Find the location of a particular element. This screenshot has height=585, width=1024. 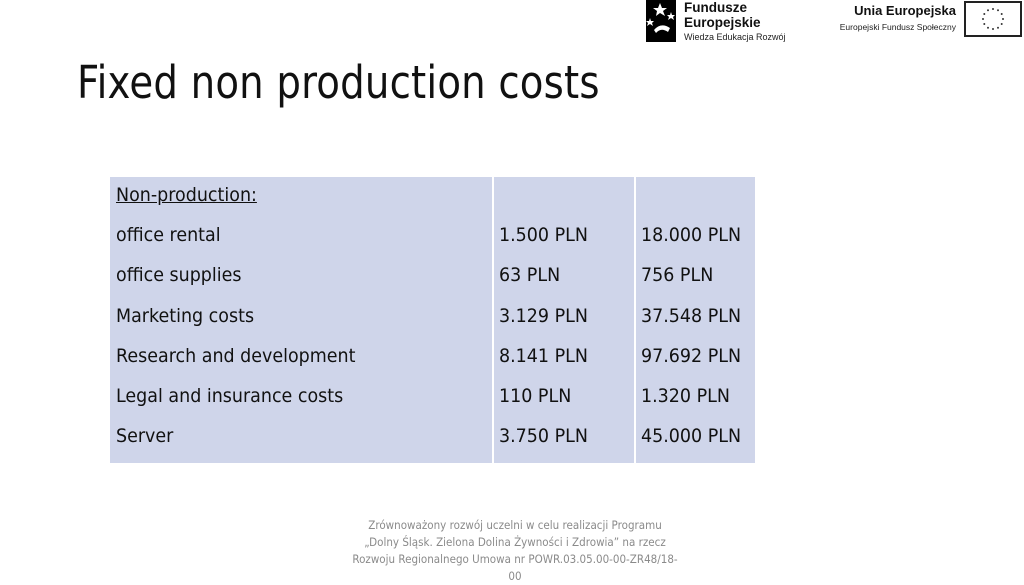

slide-title: Fixed non production costs is located at coordinates (338, 82).